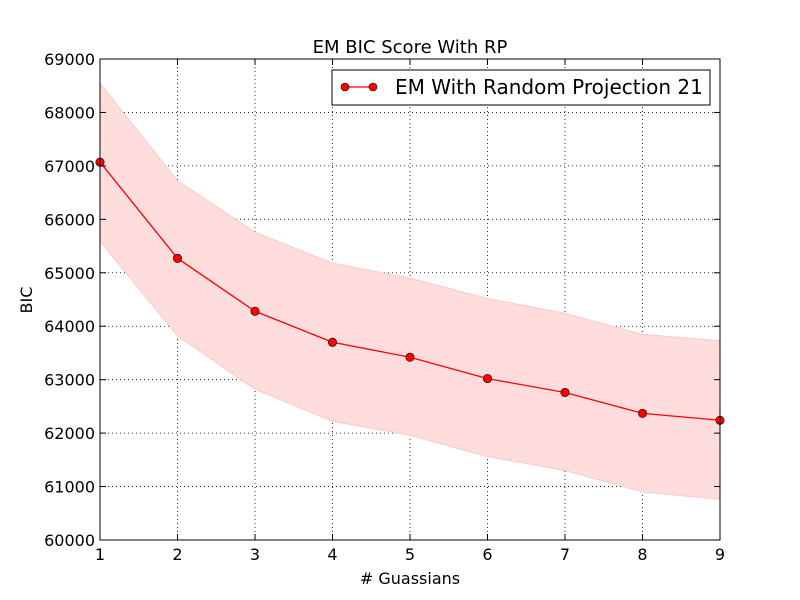 This screenshot has height=600, width=800. I want to click on legend-box, so click(521, 87).